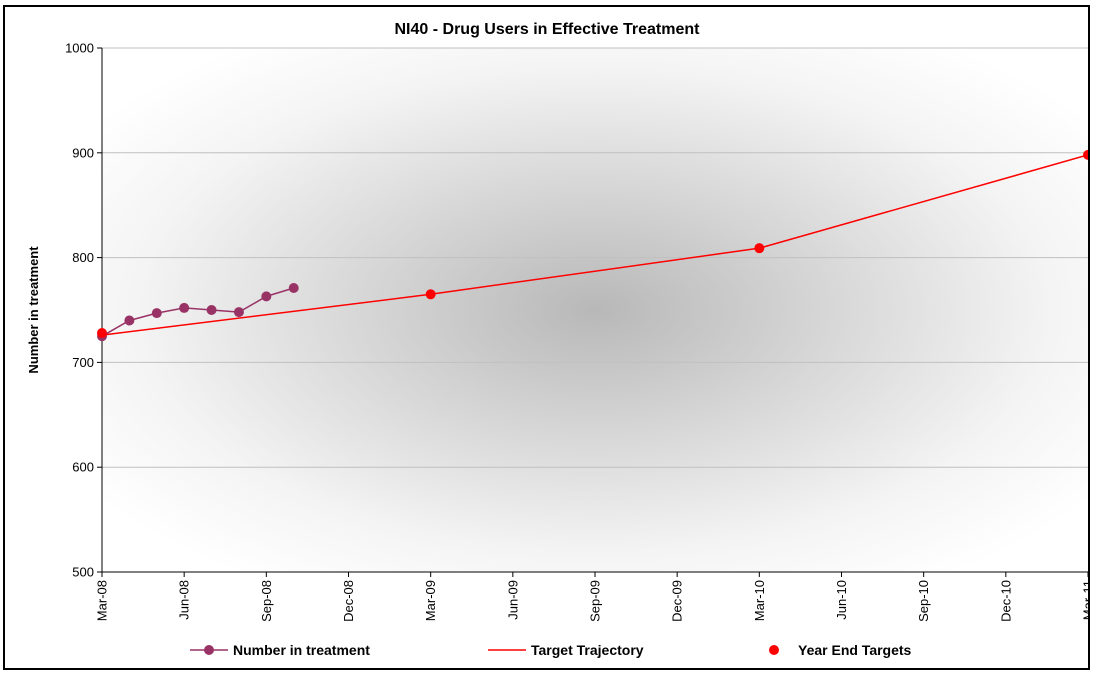  I want to click on x-tick-label: Jun-09, so click(512, 600).